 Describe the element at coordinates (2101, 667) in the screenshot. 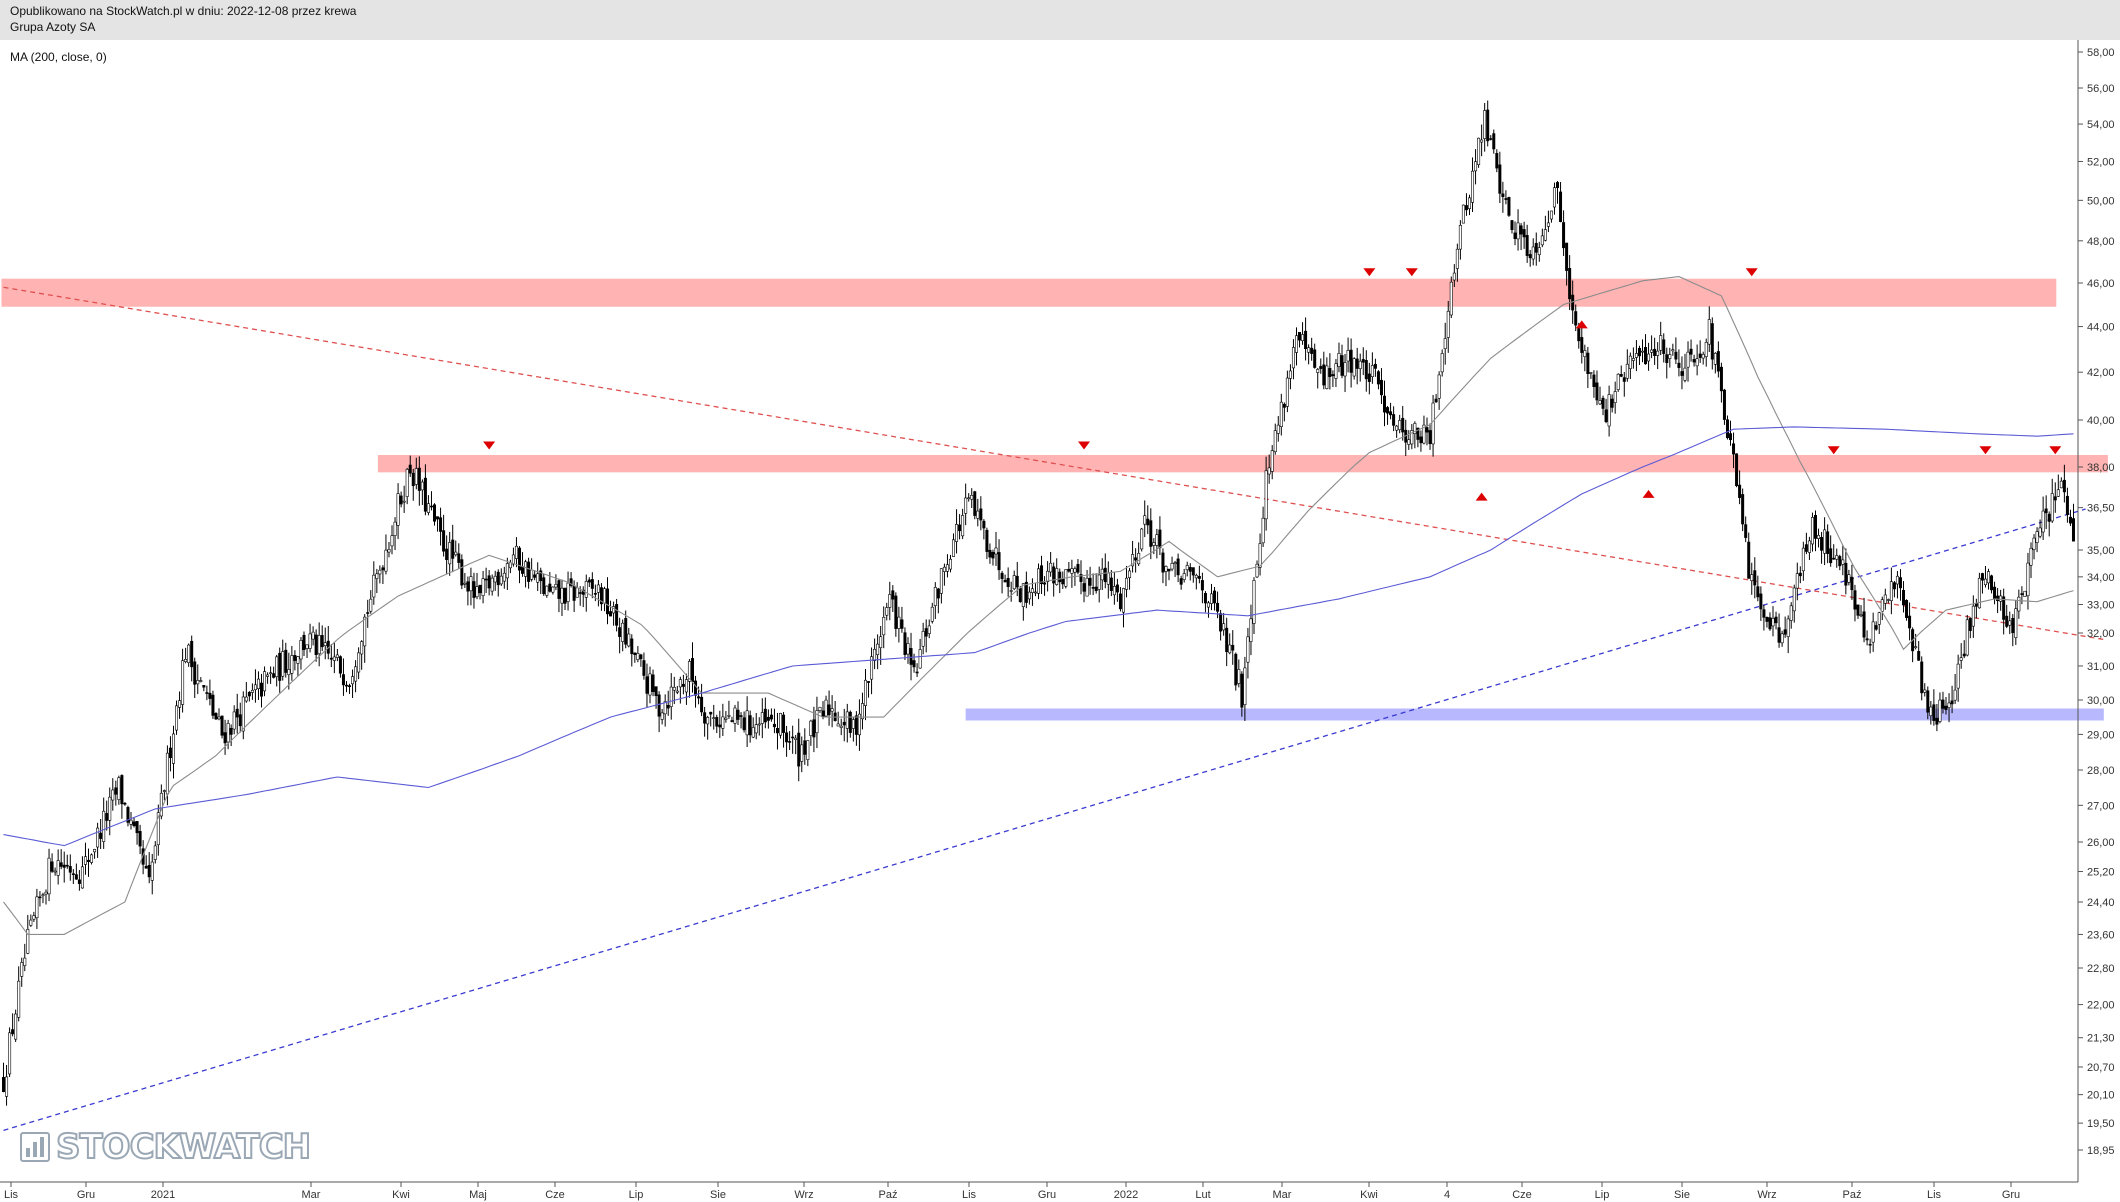

I see `y-tick-label: 31,00` at that location.